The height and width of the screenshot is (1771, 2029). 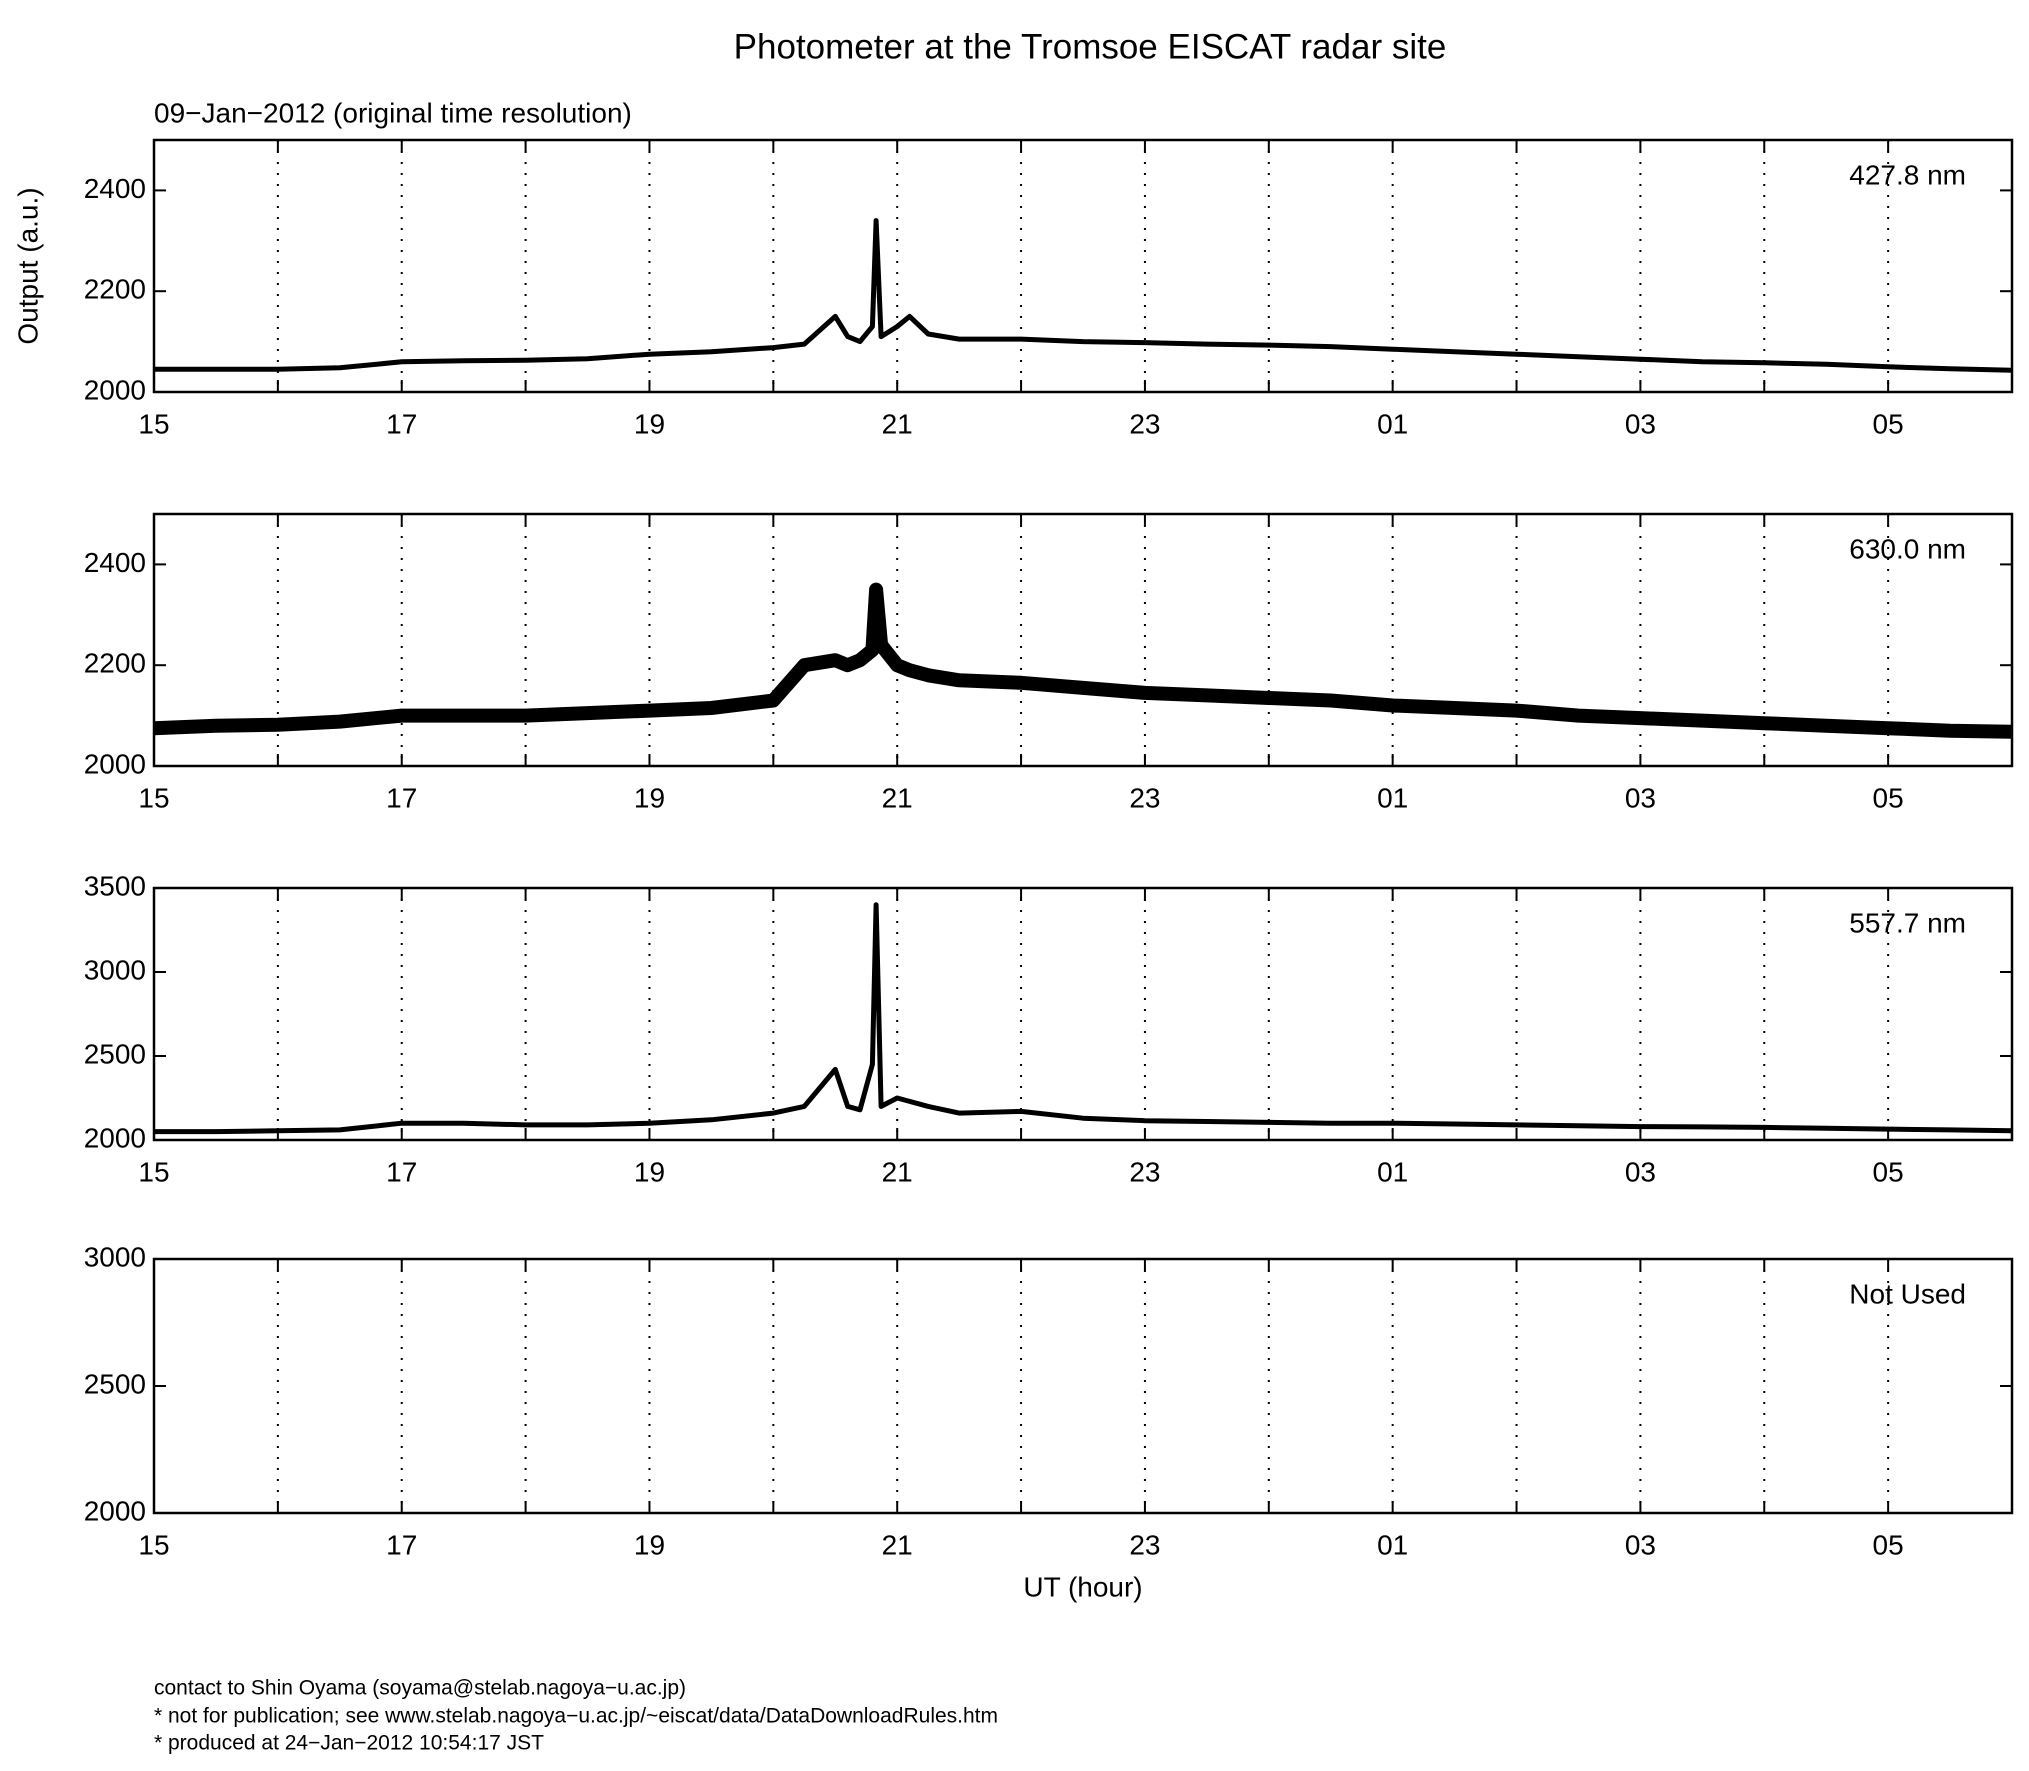 I want to click on y-tick-label: 3500, so click(x=115, y=885).